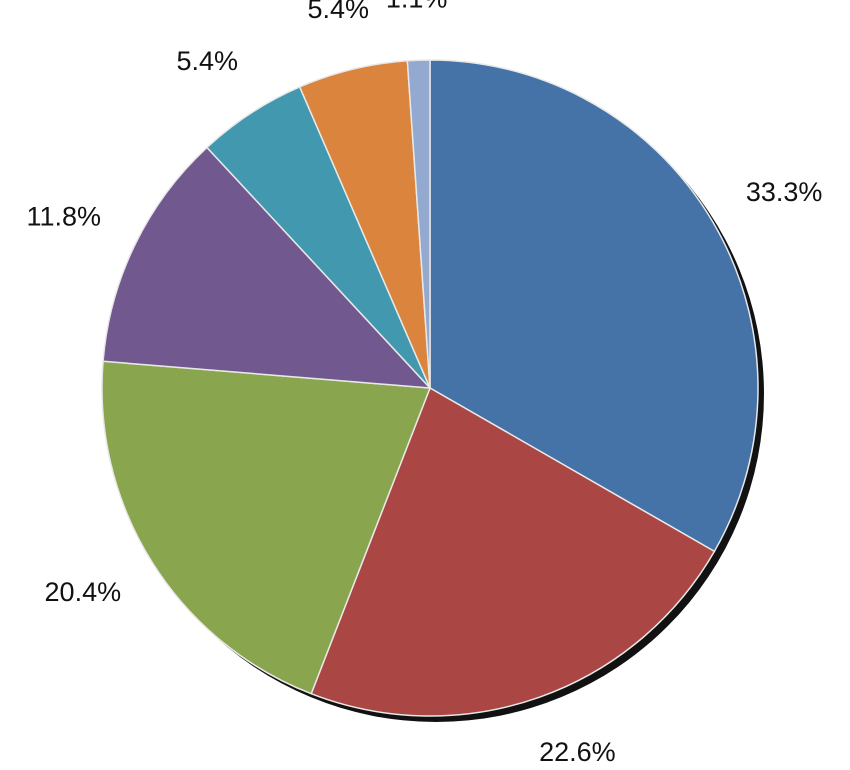  Describe the element at coordinates (63, 217) in the screenshot. I see `data-label: 11.8%` at that location.